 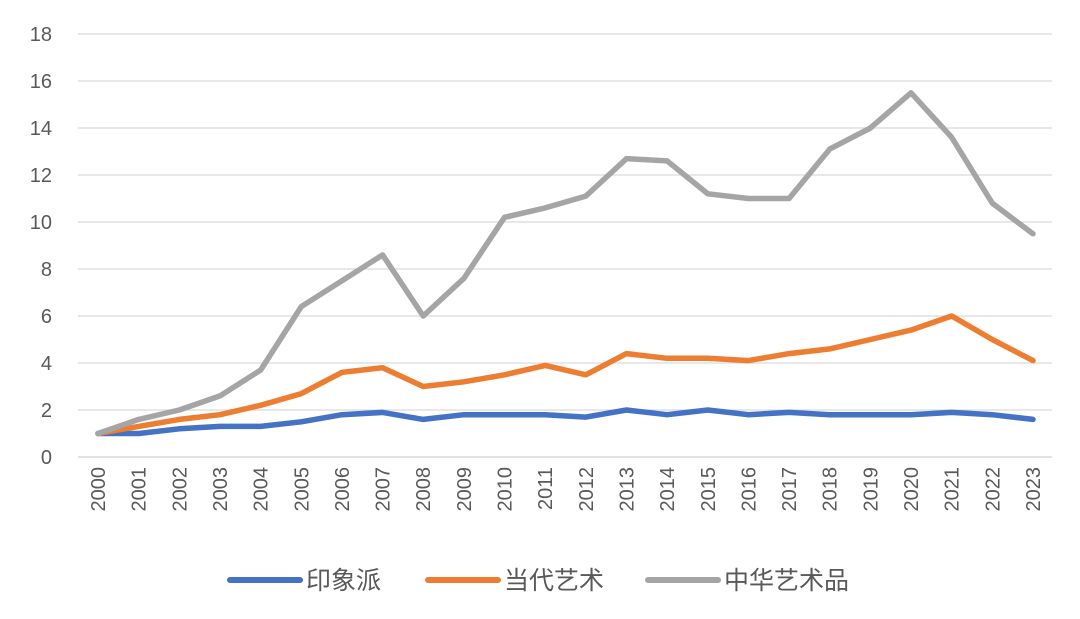 What do you see at coordinates (786, 581) in the screenshot?
I see `legend-label: 中华艺术品` at bounding box center [786, 581].